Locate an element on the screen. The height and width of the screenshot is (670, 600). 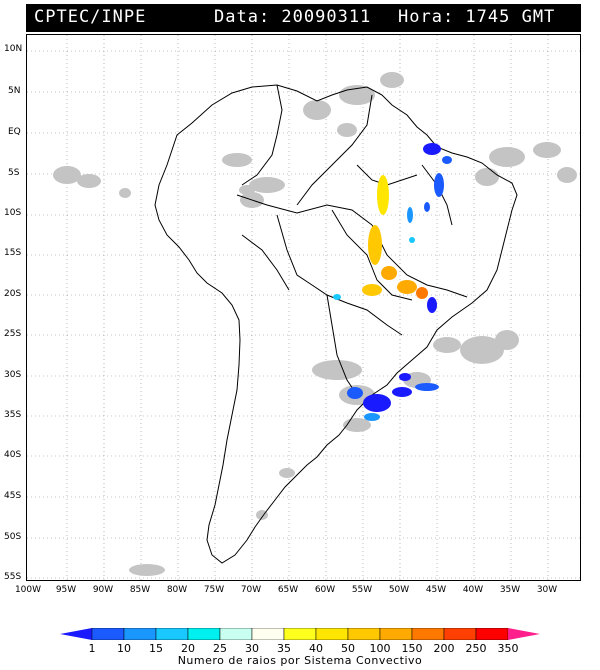
legend-value: 25 is located at coordinates (220, 648).